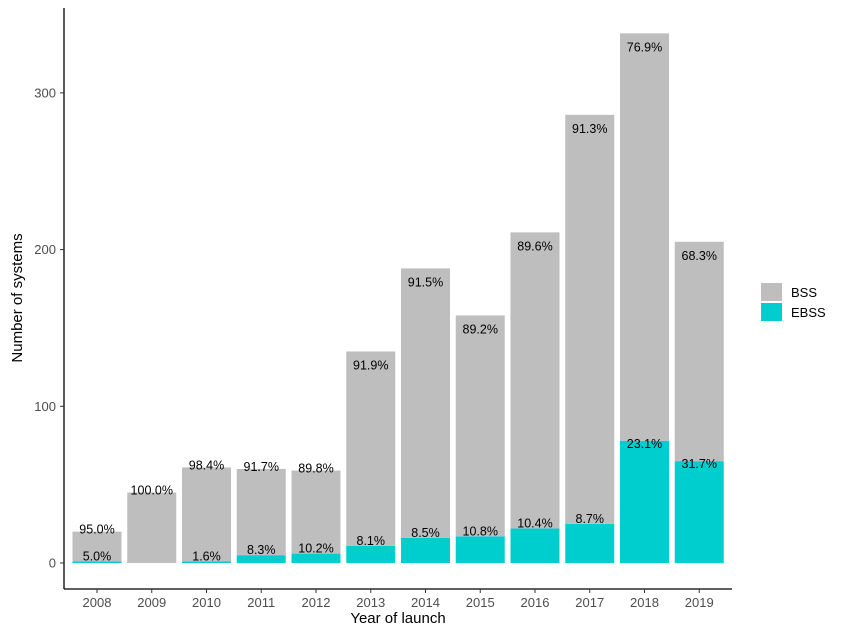 This screenshot has width=850, height=634. Describe the element at coordinates (808, 312) in the screenshot. I see `legend-label-ebss: EBSS` at that location.